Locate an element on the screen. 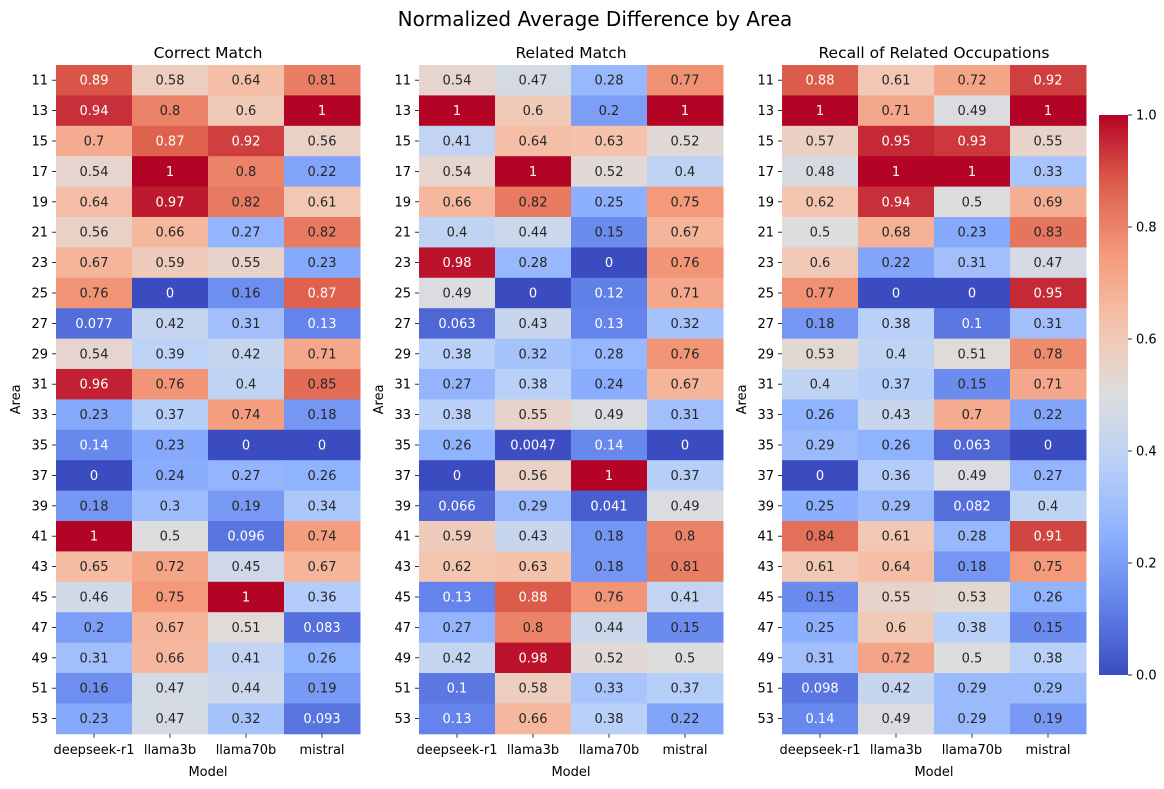 This screenshot has width=1164, height=789. cell-value-label: 0.22 is located at coordinates (1048, 415).